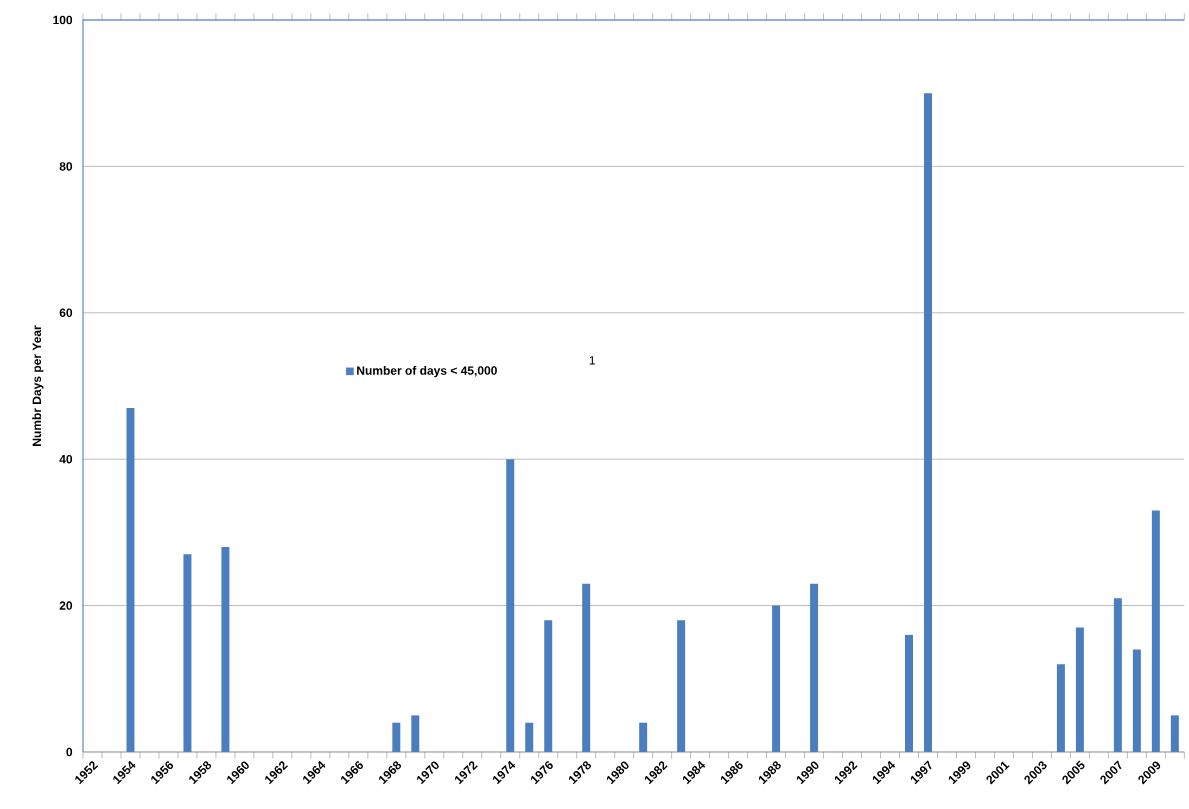  I want to click on y-tick-label: 100, so click(63, 20).